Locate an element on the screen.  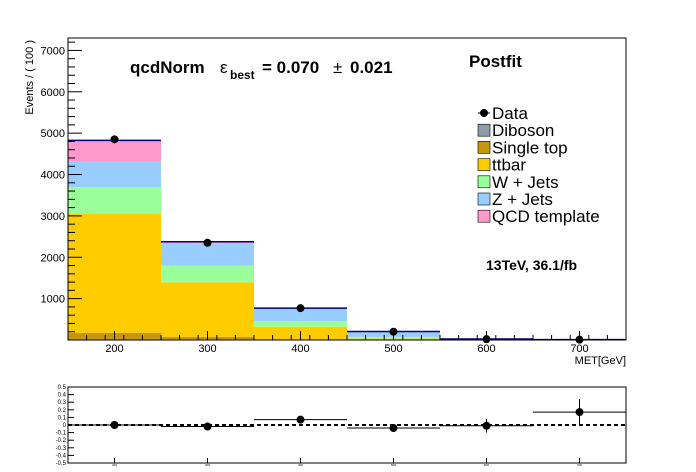
x-tick-label: 400 is located at coordinates (300, 349).